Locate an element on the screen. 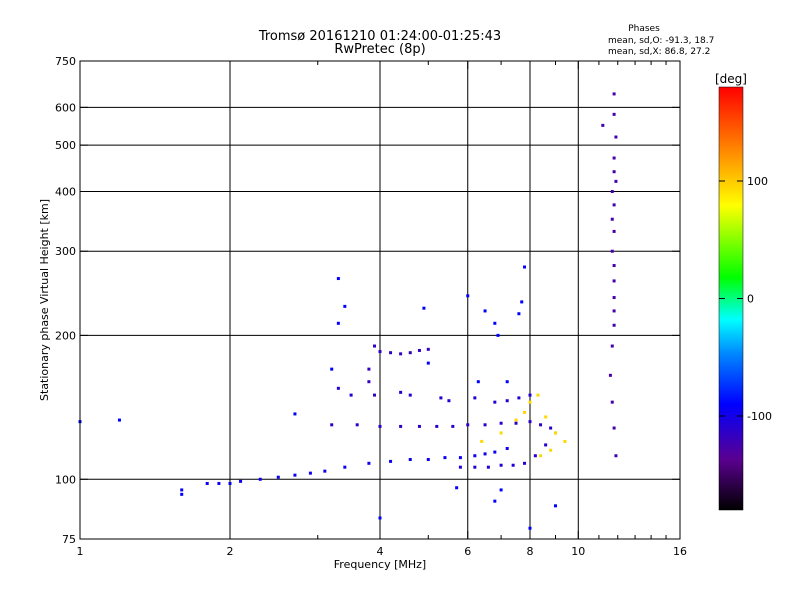  y-axis-label: Stationary phase Virtual Height [km] is located at coordinates (44, 300).